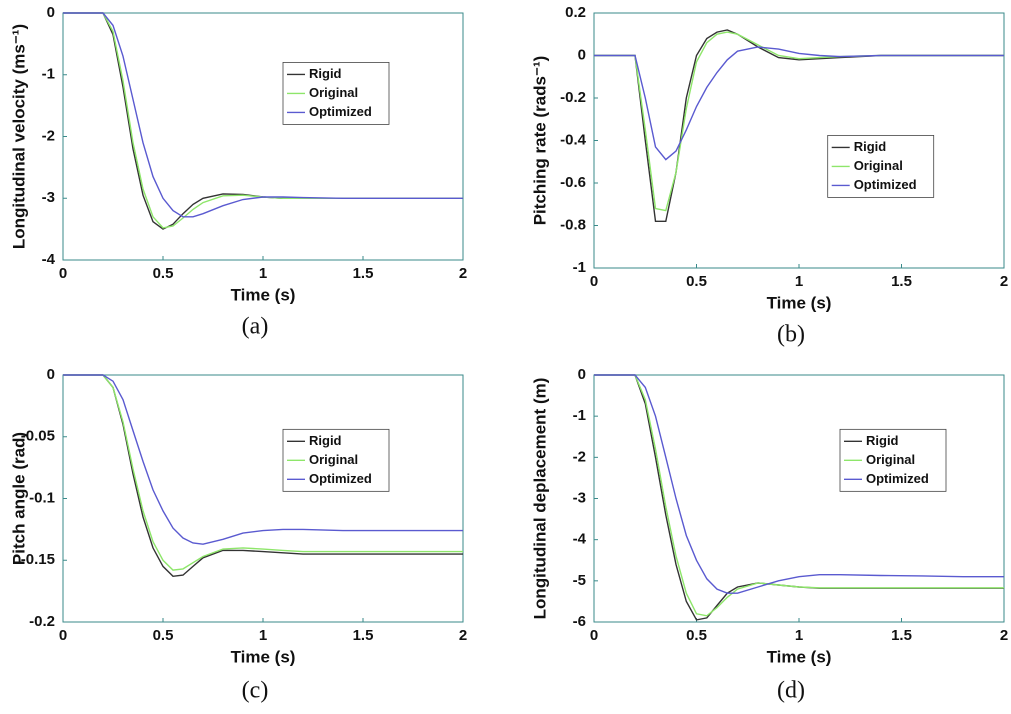 The height and width of the screenshot is (714, 1011). What do you see at coordinates (791, 691) in the screenshot?
I see `caption: (d)` at bounding box center [791, 691].